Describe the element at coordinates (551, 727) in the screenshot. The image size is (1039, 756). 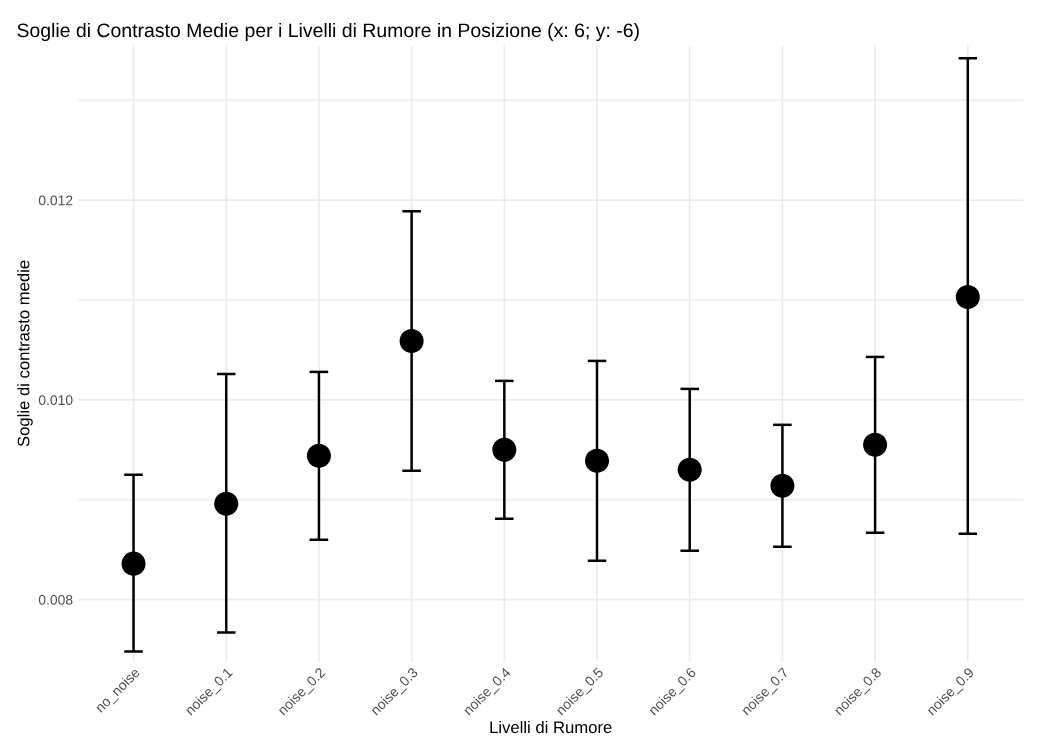
I see `x-axis-title: Livelli di Rumore` at that location.